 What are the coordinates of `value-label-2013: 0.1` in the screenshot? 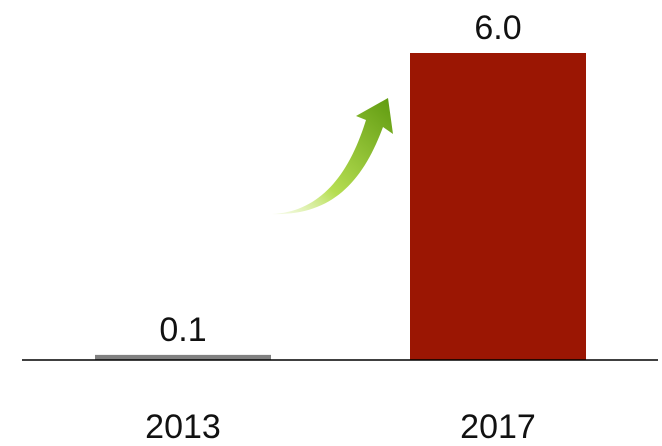 It's located at (182, 330).